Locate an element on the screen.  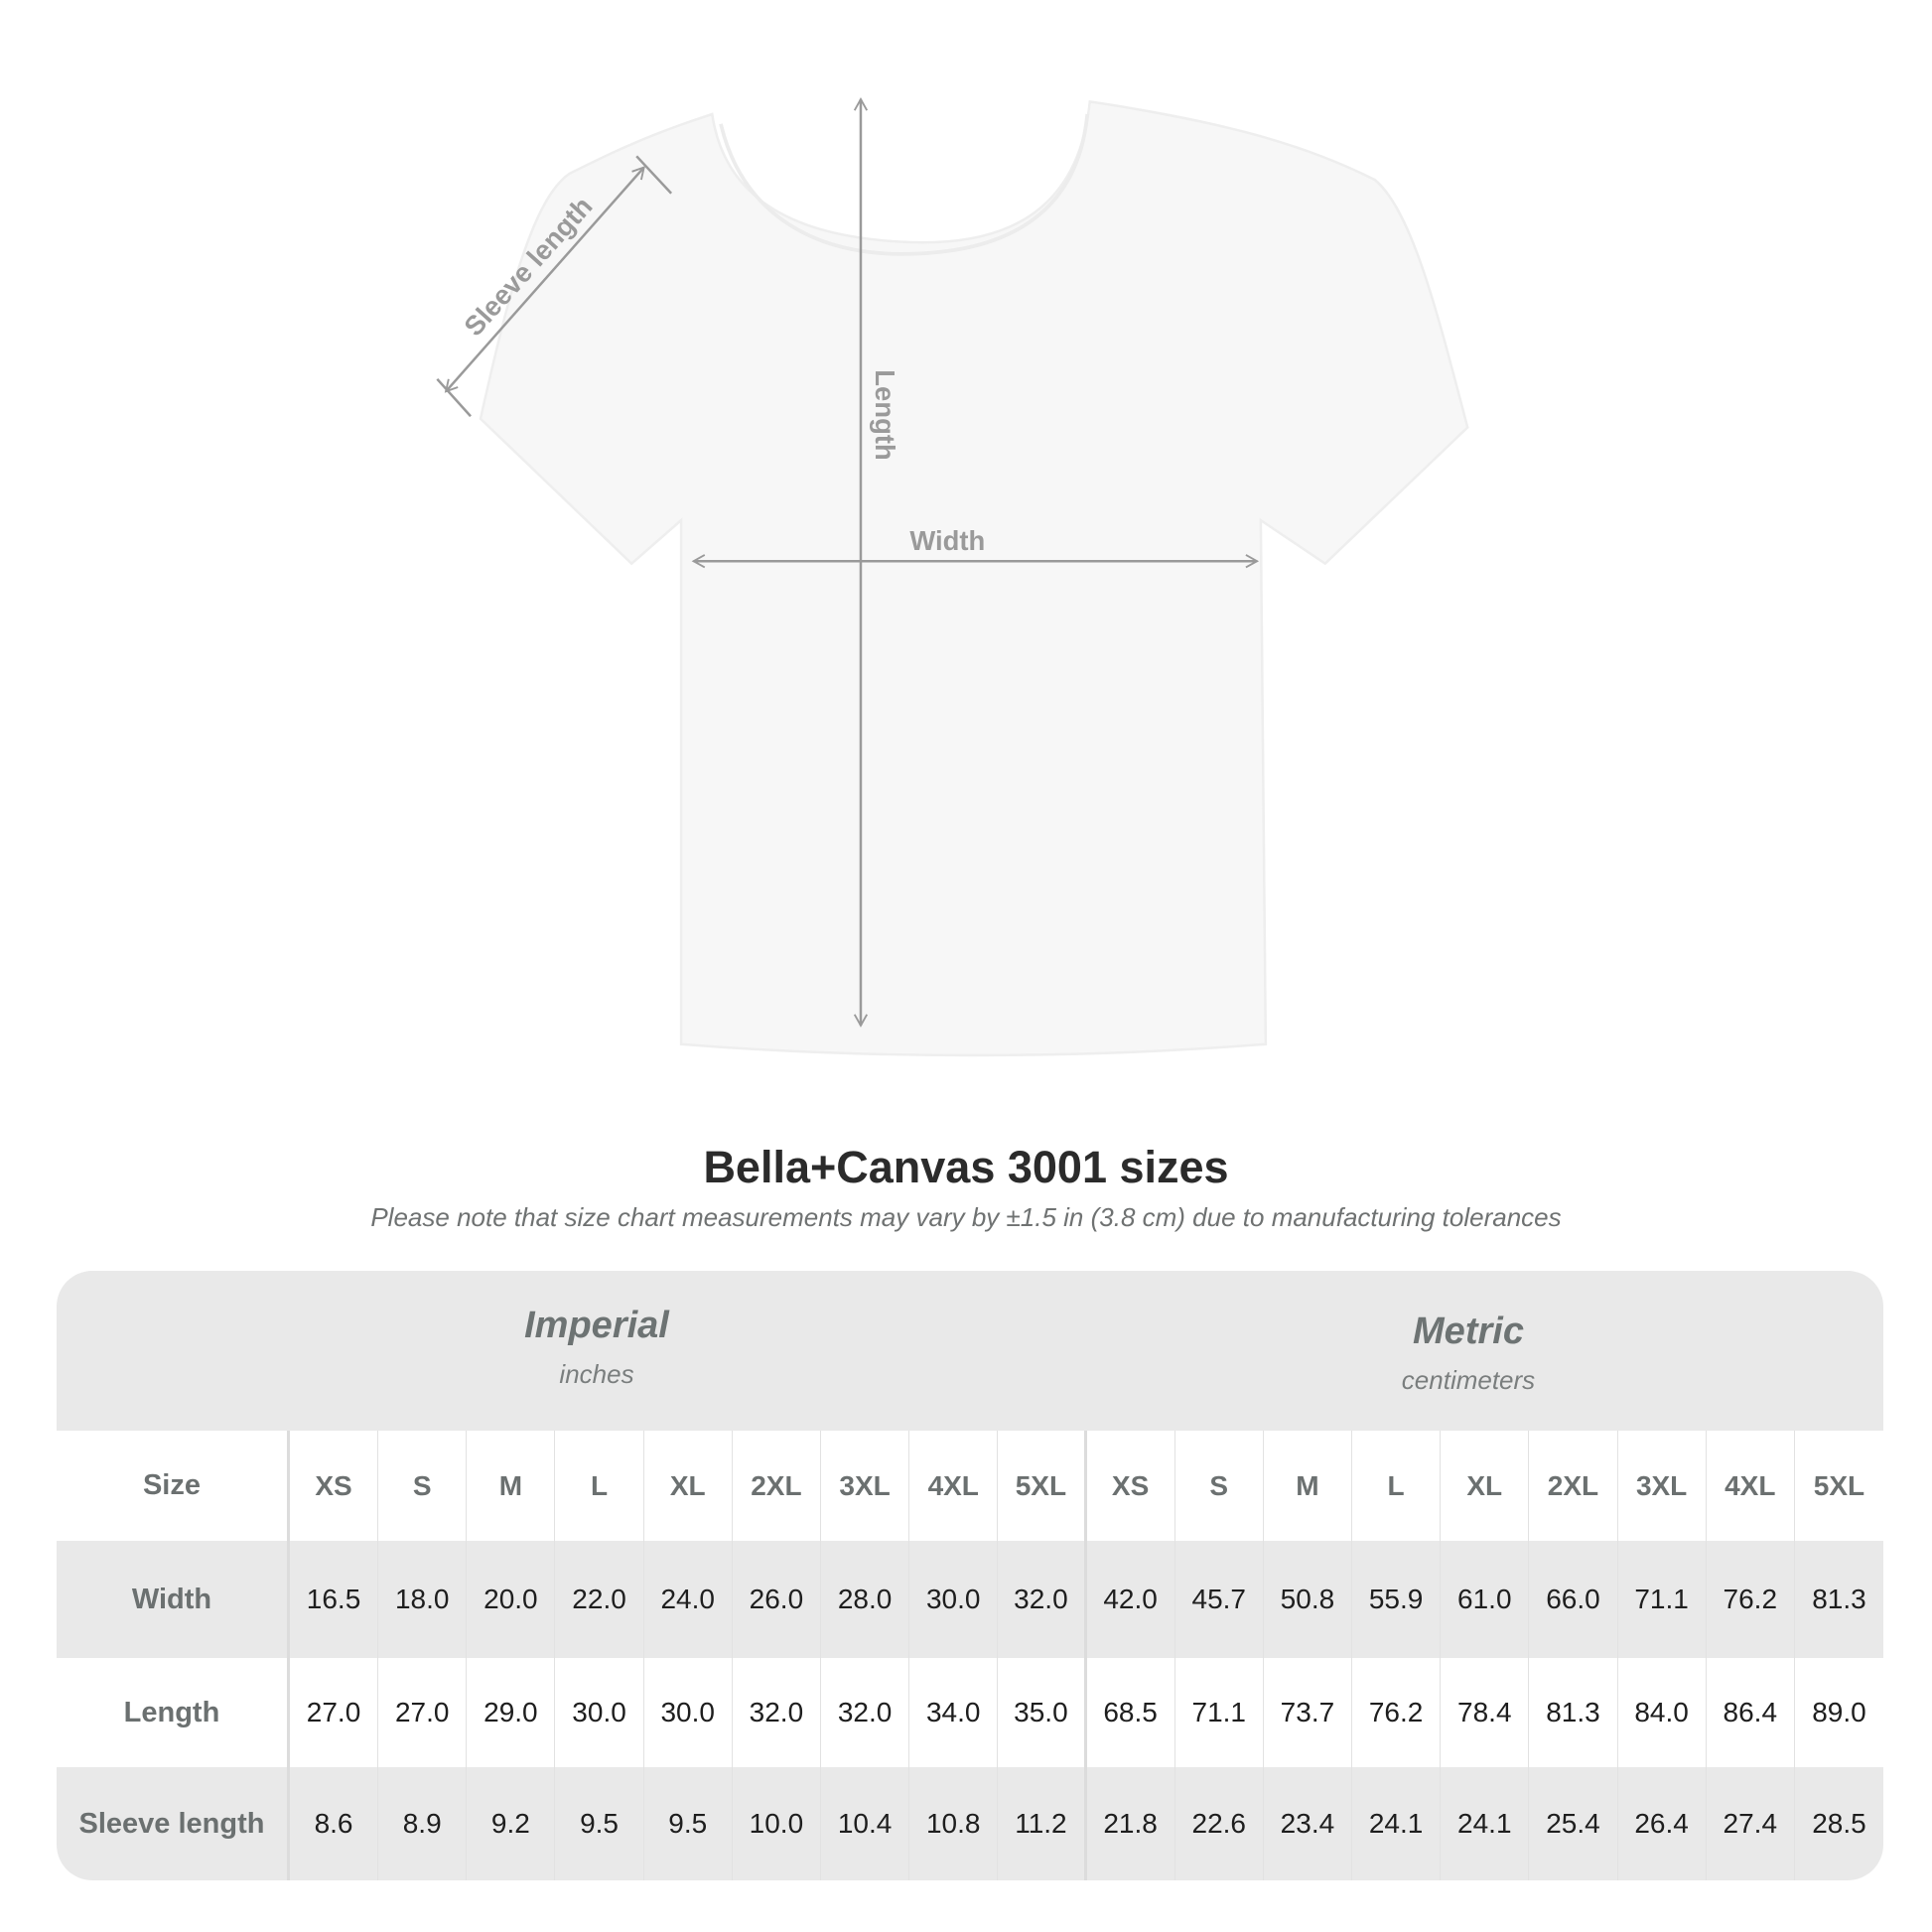
cell-imperial-3xl: 32.0 is located at coordinates (866, 1713).